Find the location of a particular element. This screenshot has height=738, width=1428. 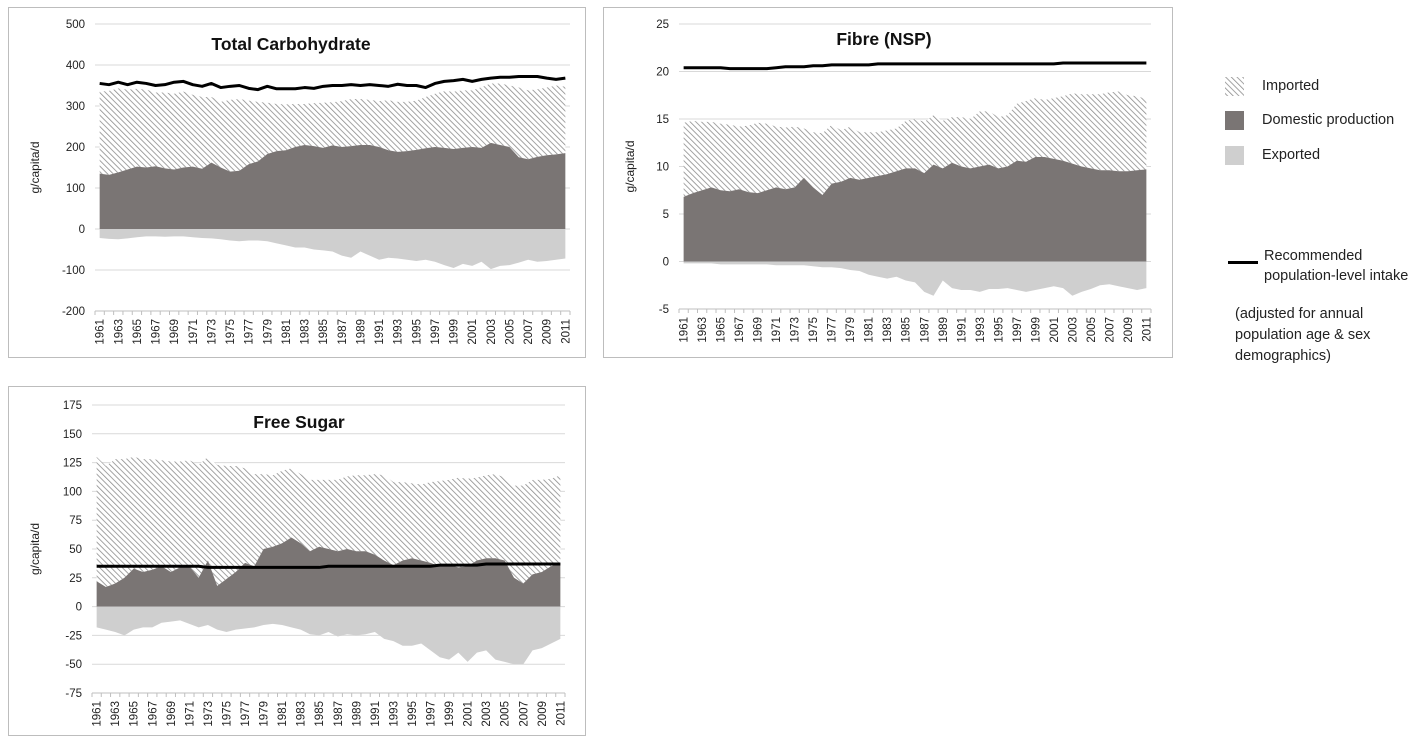

y-tick-label: -100 is located at coordinates (73, 271).